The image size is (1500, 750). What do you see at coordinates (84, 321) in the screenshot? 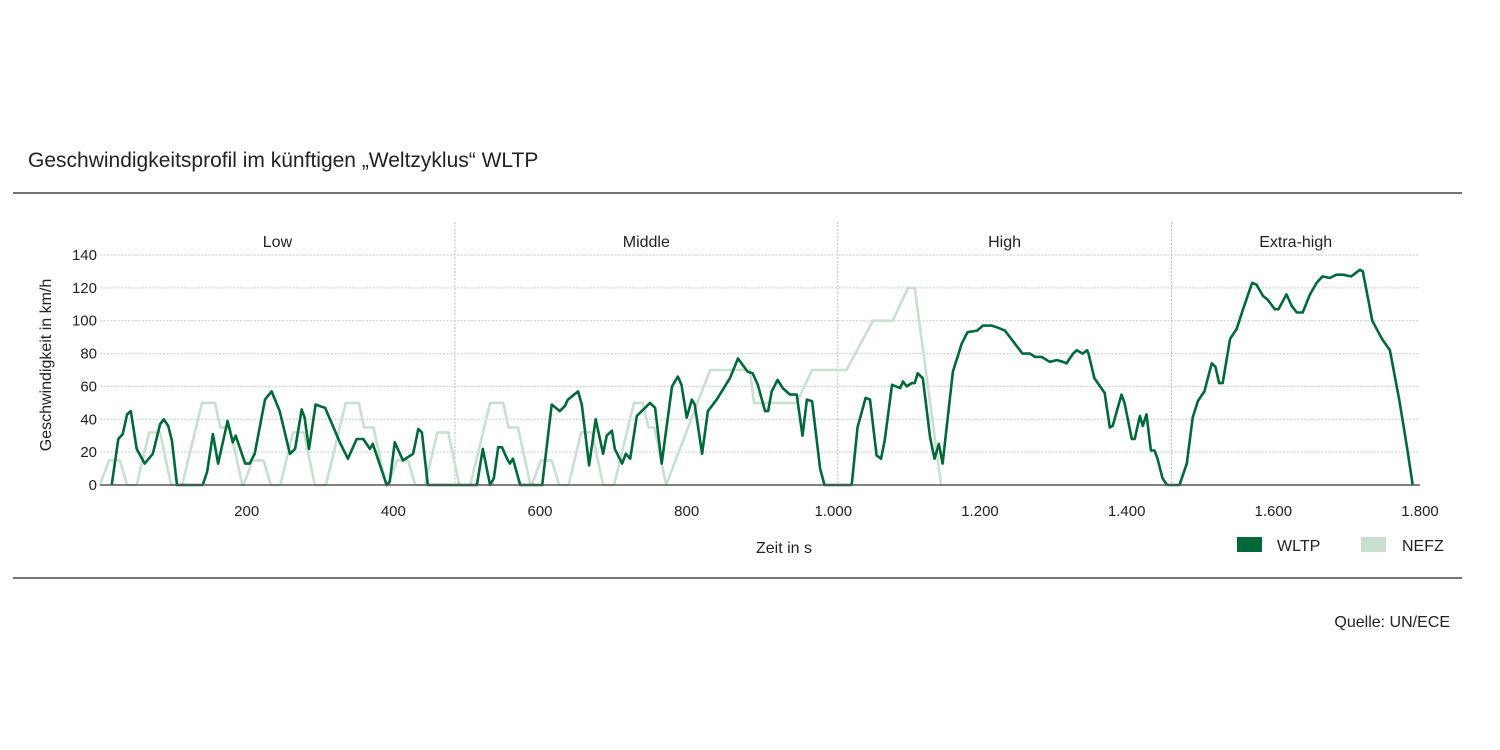
I see `y-tick-label: 100` at bounding box center [84, 321].